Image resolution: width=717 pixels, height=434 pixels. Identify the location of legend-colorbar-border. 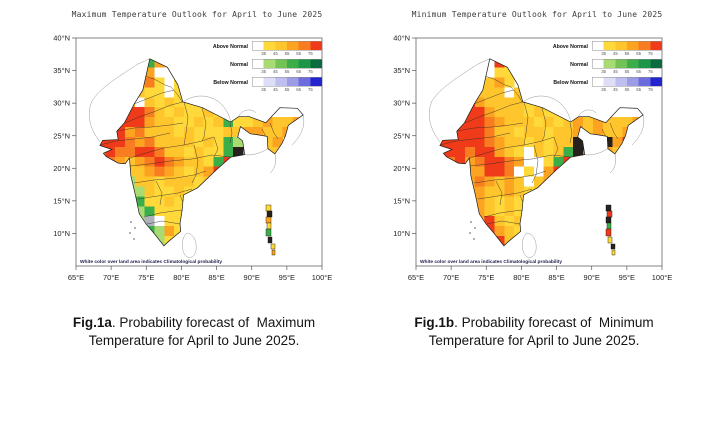
(287, 63).